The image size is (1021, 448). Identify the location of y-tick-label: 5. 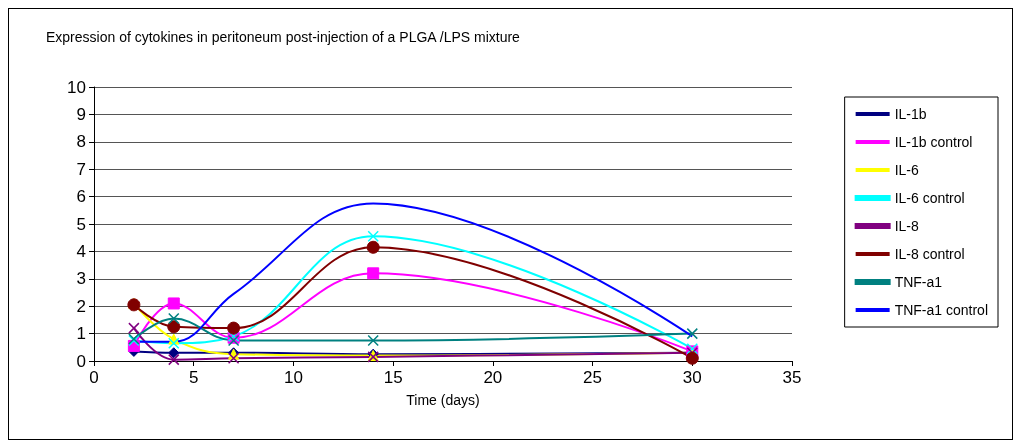
(81, 224).